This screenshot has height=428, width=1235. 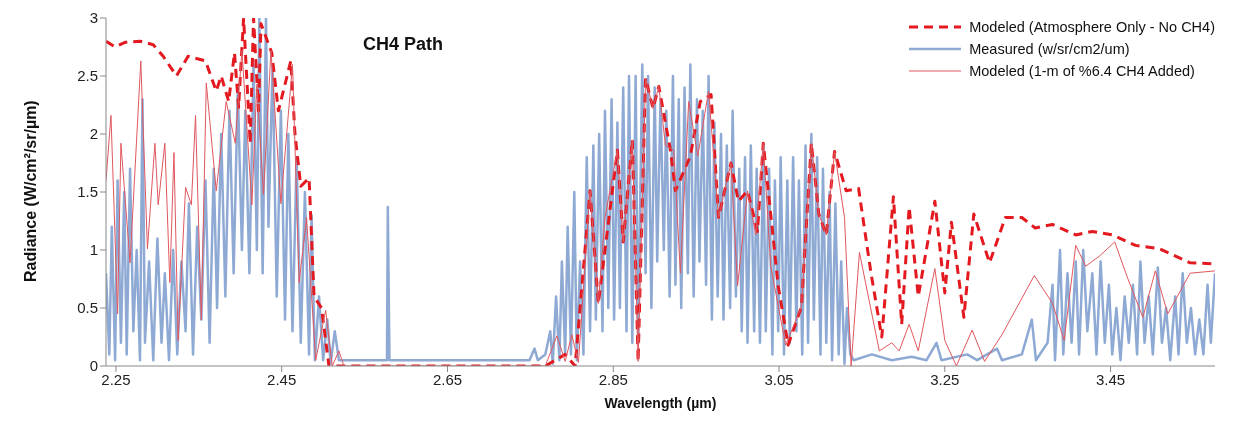 What do you see at coordinates (93, 18) in the screenshot?
I see `y-tick-label: 3` at bounding box center [93, 18].